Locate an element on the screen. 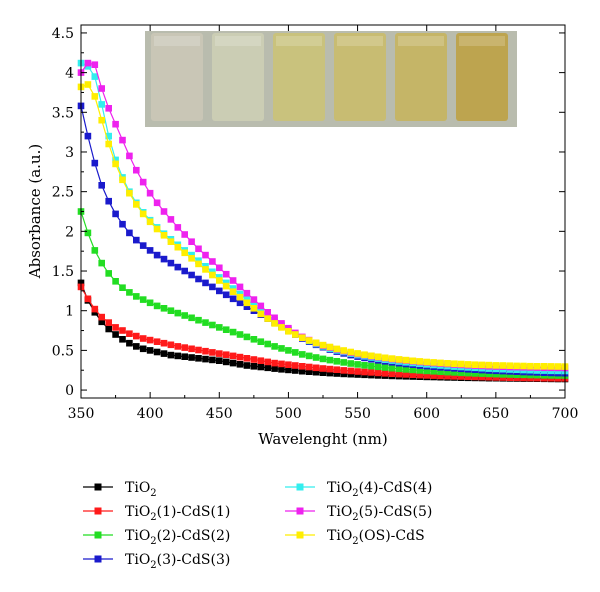  legend-item: TiO2(5)-CdS(5) is located at coordinates (358, 513).